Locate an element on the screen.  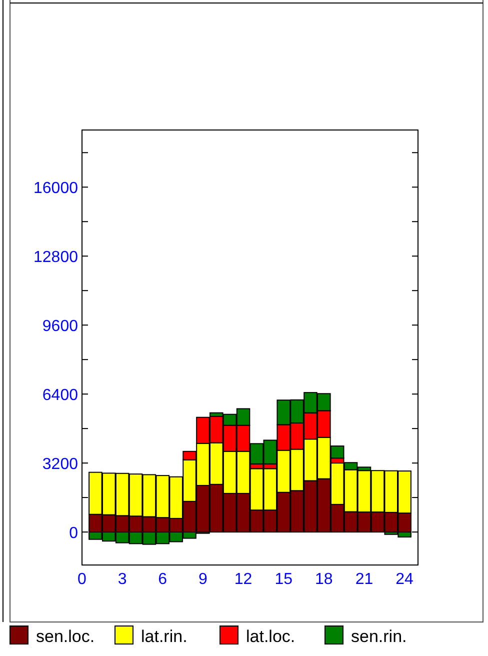
x-tick-label: 3 is located at coordinates (122, 579).